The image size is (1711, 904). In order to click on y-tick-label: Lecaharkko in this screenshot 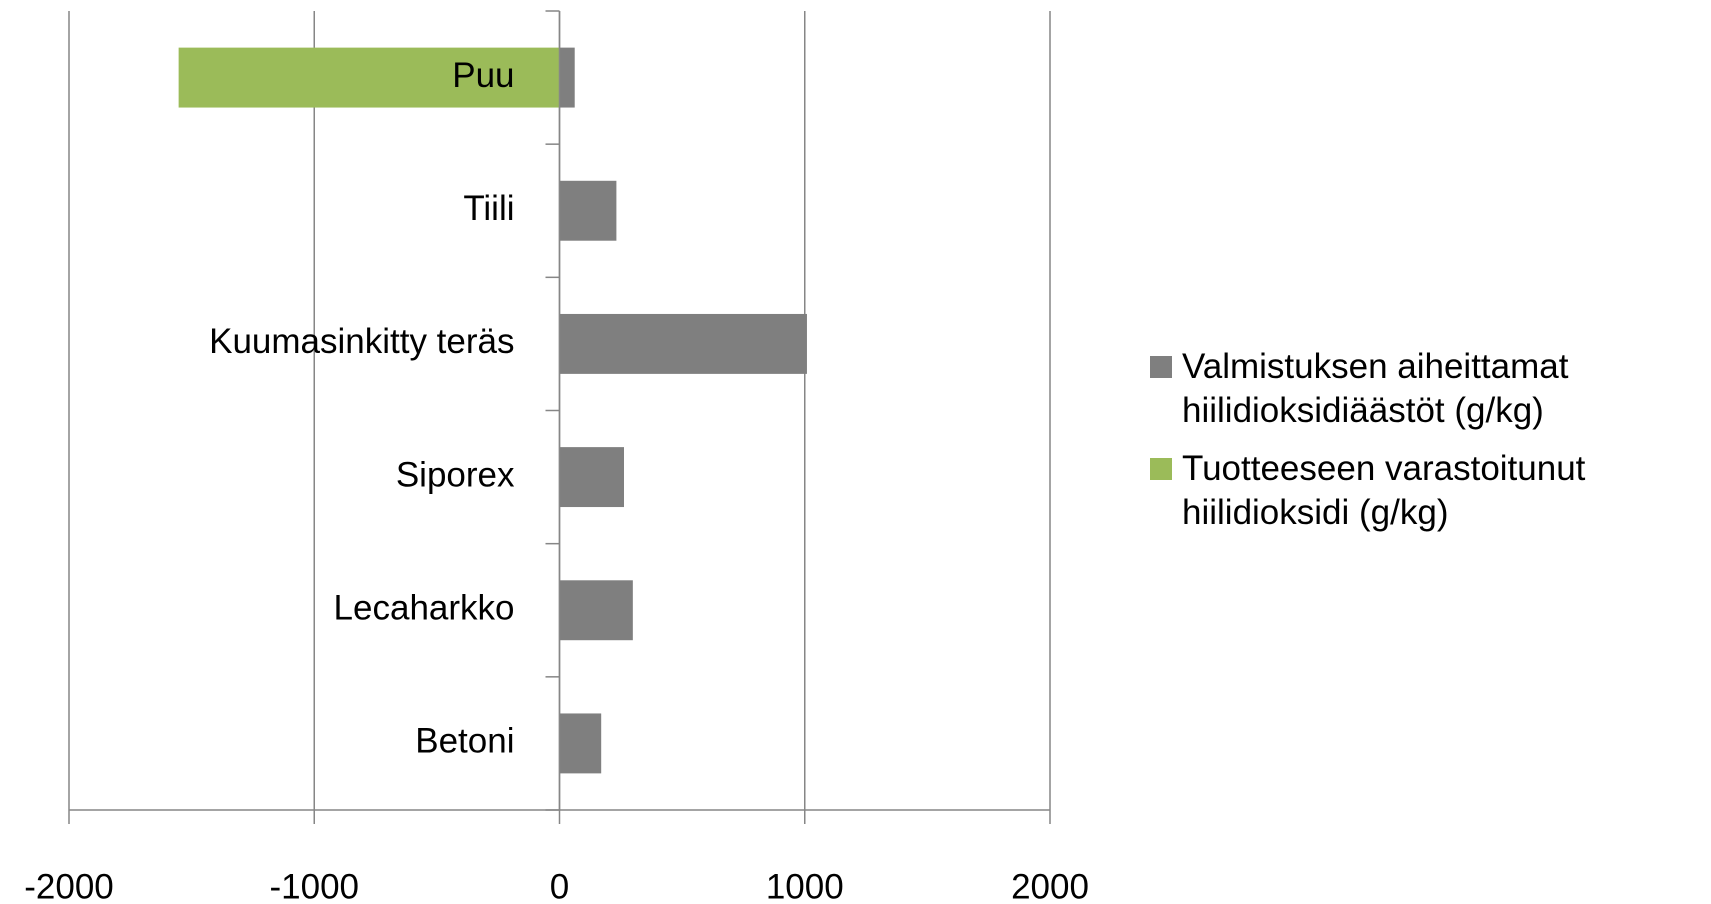, I will do `click(424, 608)`.